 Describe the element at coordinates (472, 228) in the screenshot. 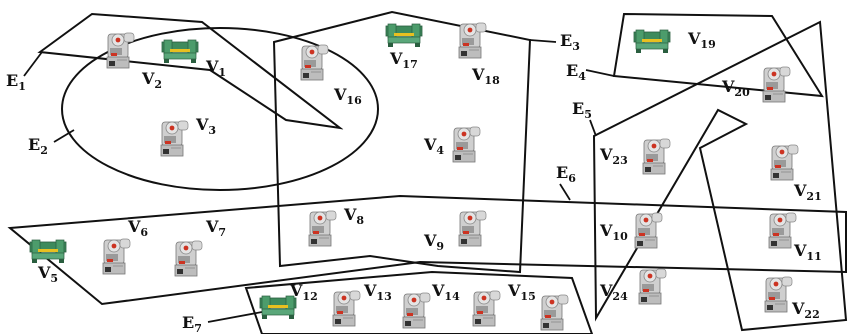

I see `v9-punch-press-icon` at that location.